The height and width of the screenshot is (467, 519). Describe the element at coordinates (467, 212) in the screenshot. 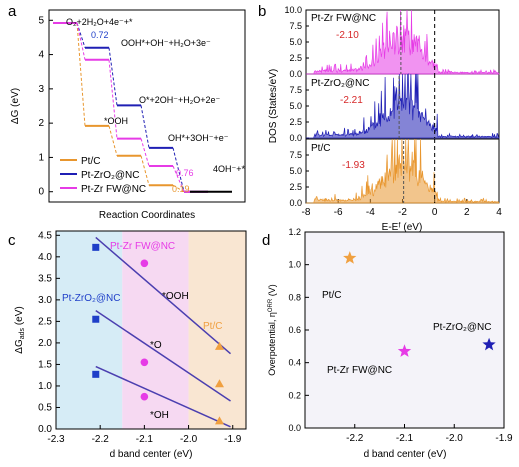

I see `chart-b-xtick-label-5: 2` at that location.